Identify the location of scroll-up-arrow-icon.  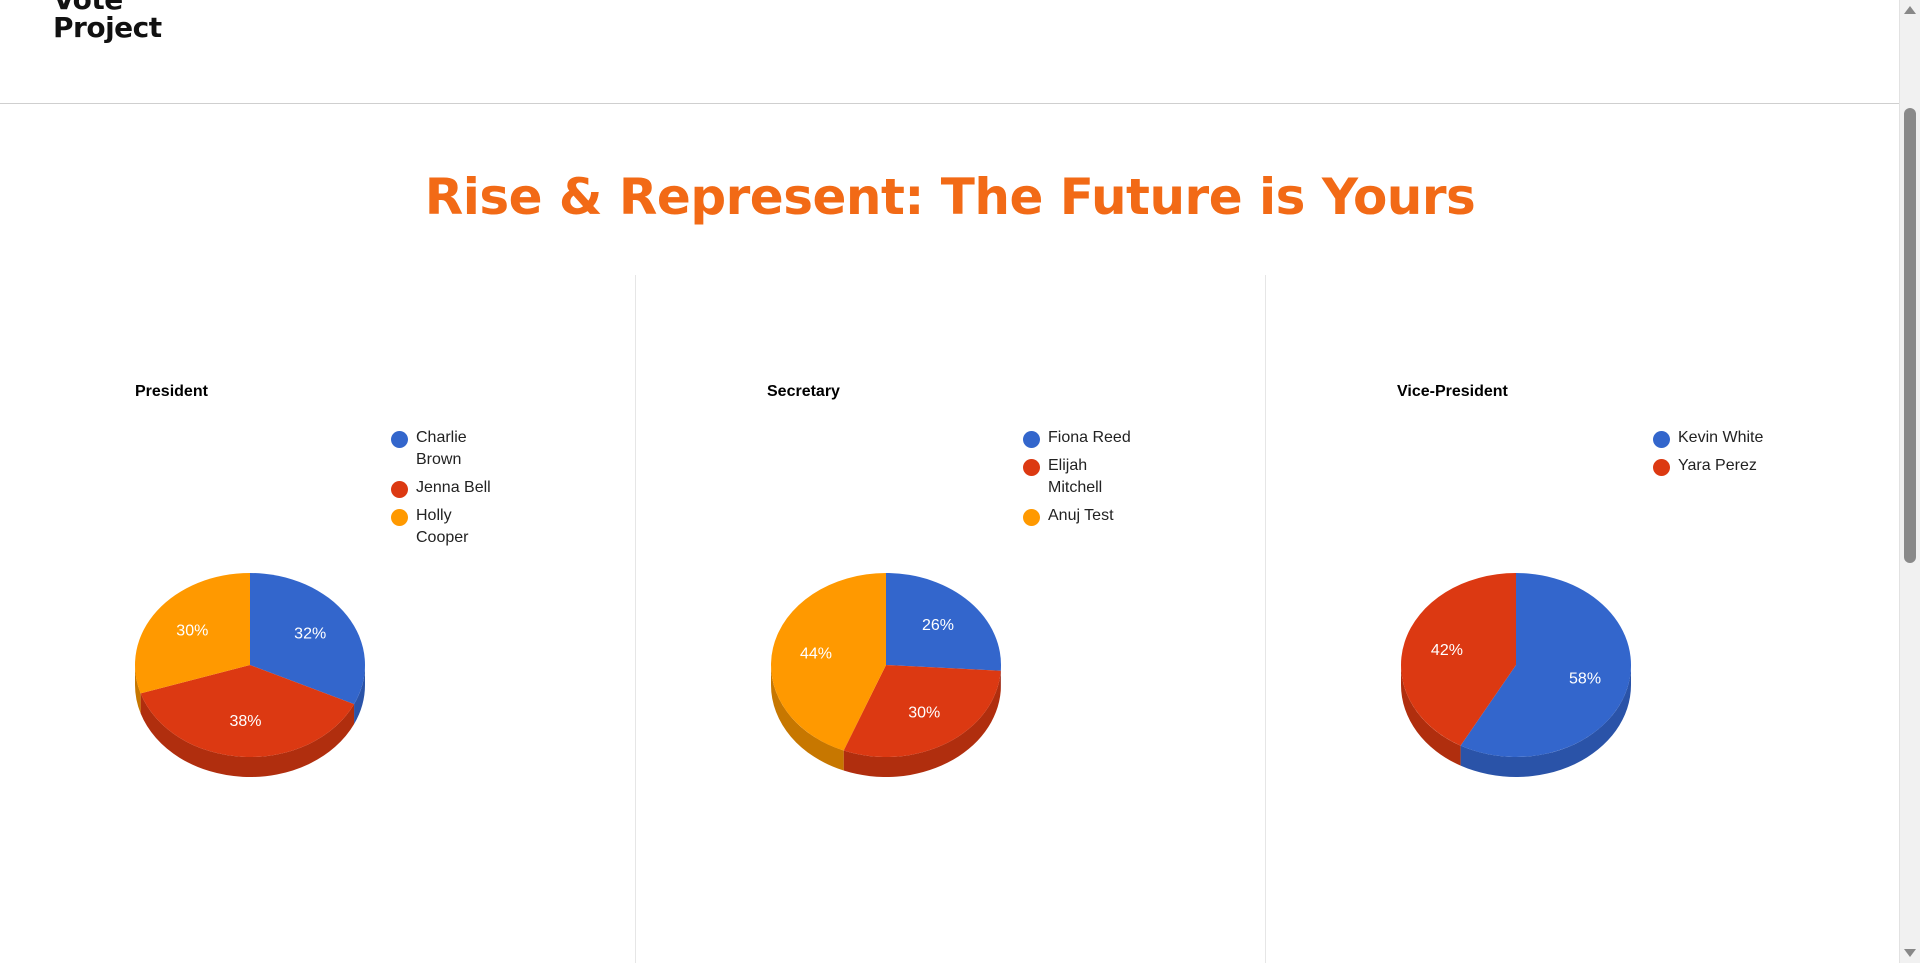
(1910, 10).